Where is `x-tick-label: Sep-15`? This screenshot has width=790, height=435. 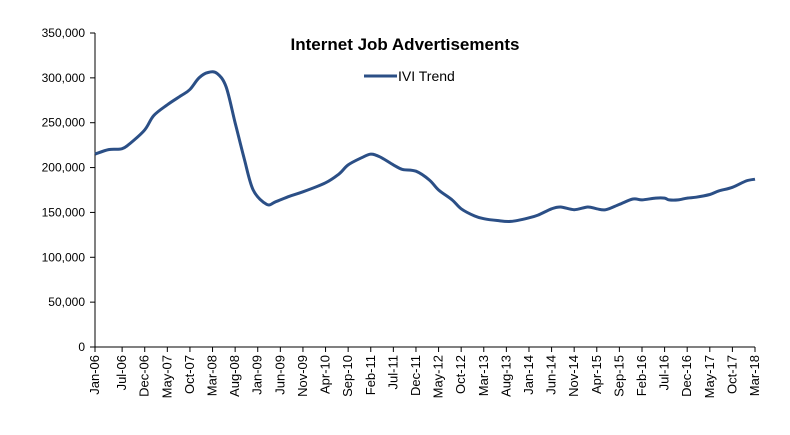
x-tick-label: Sep-15 is located at coordinates (618, 376).